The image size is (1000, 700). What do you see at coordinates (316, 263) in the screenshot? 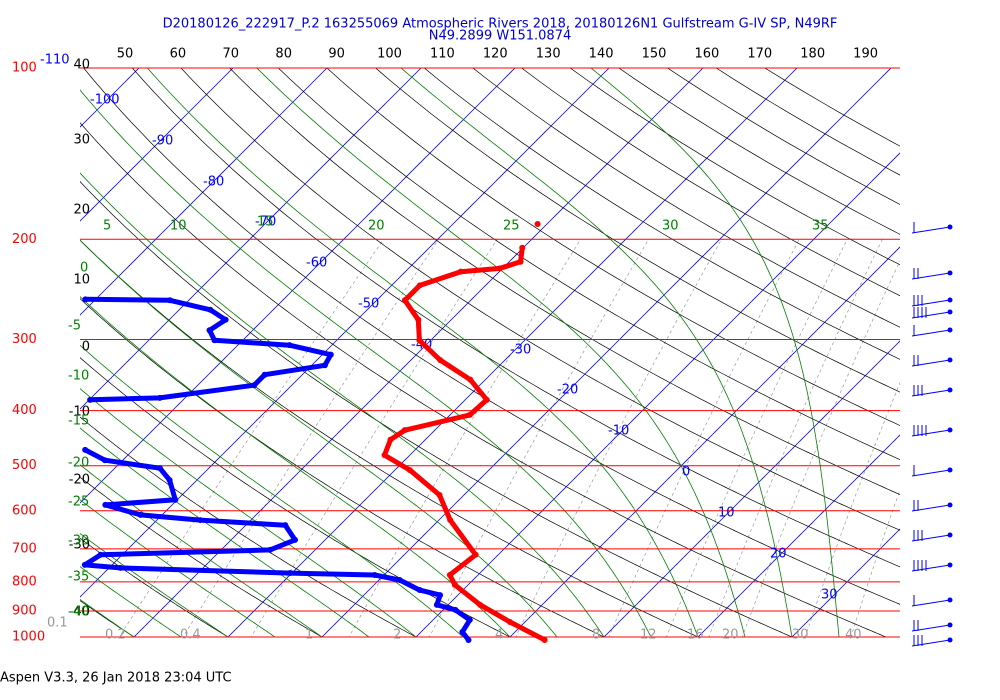
I see `isotherm-label: -60` at bounding box center [316, 263].